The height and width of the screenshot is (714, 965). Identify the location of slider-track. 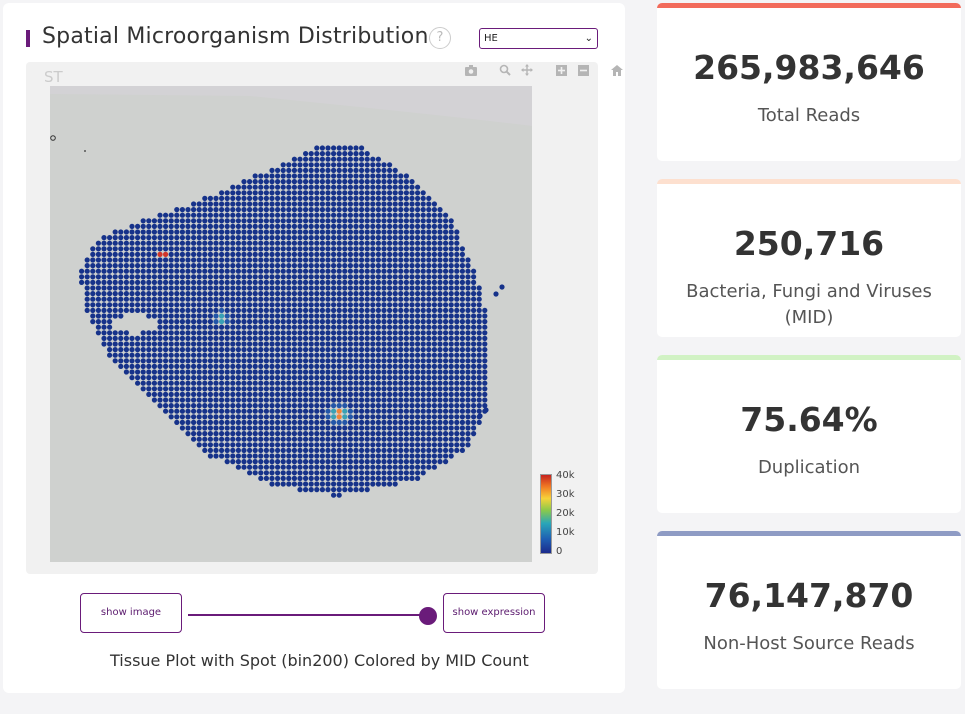
(308, 615).